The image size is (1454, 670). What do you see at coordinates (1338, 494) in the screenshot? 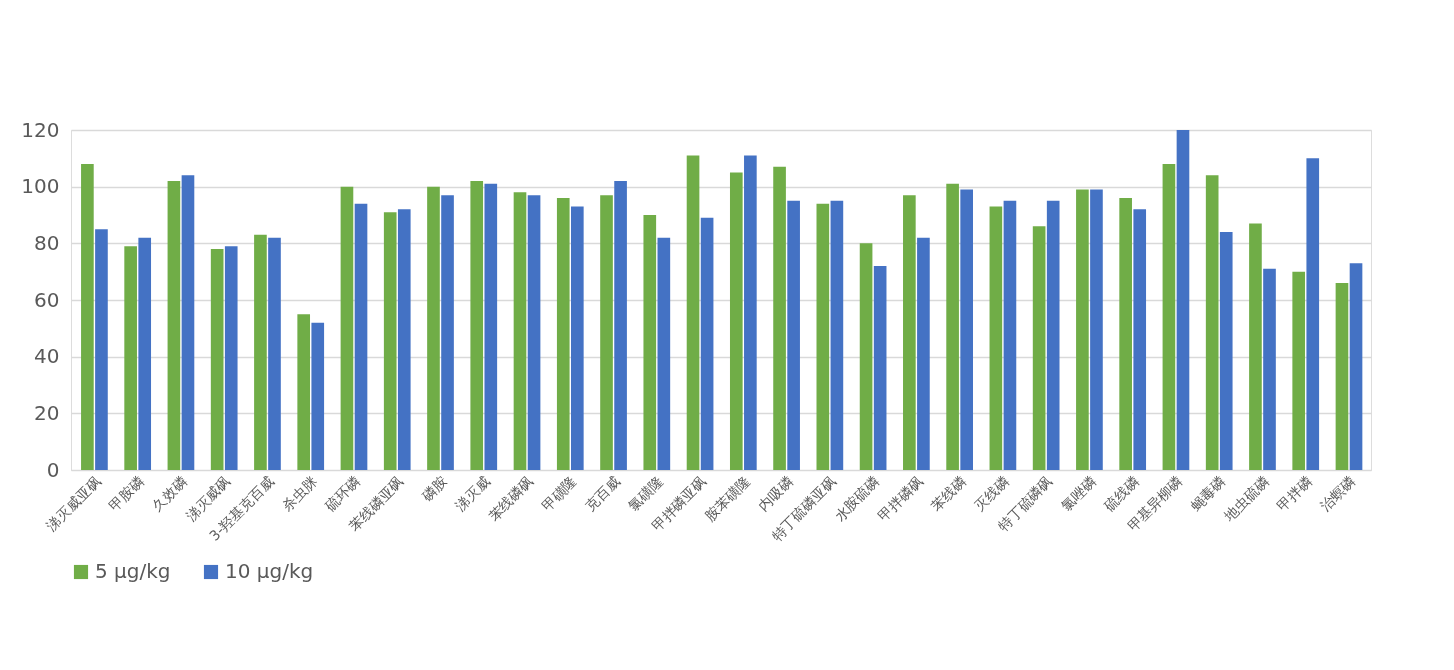
I see `x-tick-label: 治螟磷` at bounding box center [1338, 494].